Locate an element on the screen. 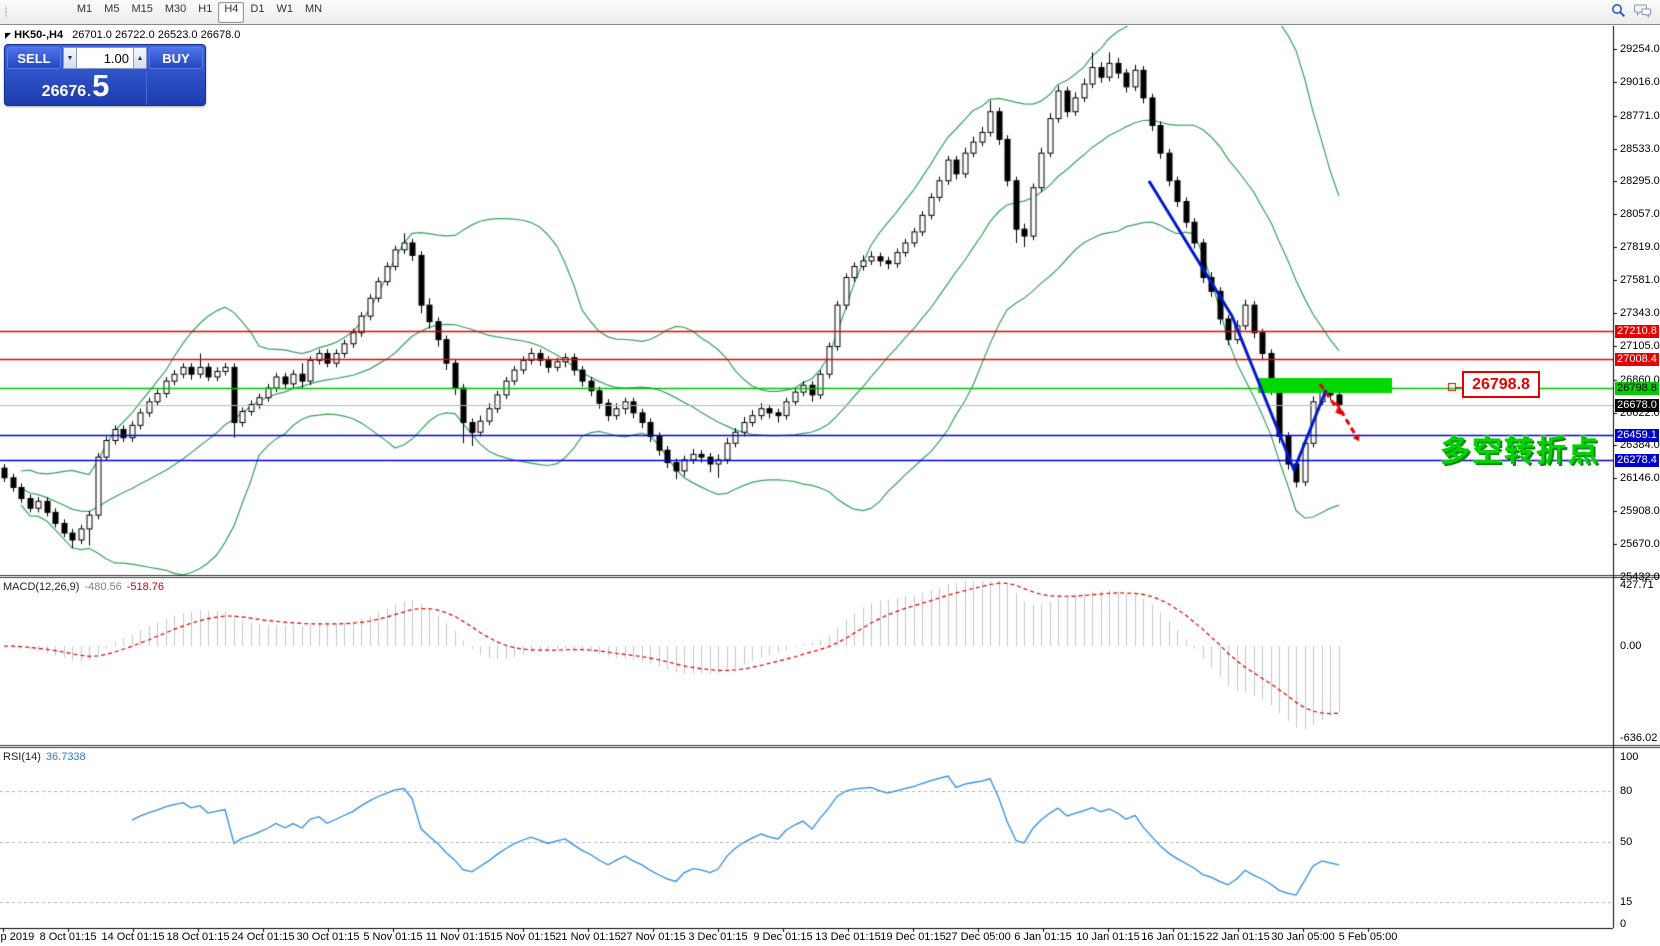 Image resolution: width=1660 pixels, height=946 pixels. price-level-label: 26278.4 is located at coordinates (1637, 461).